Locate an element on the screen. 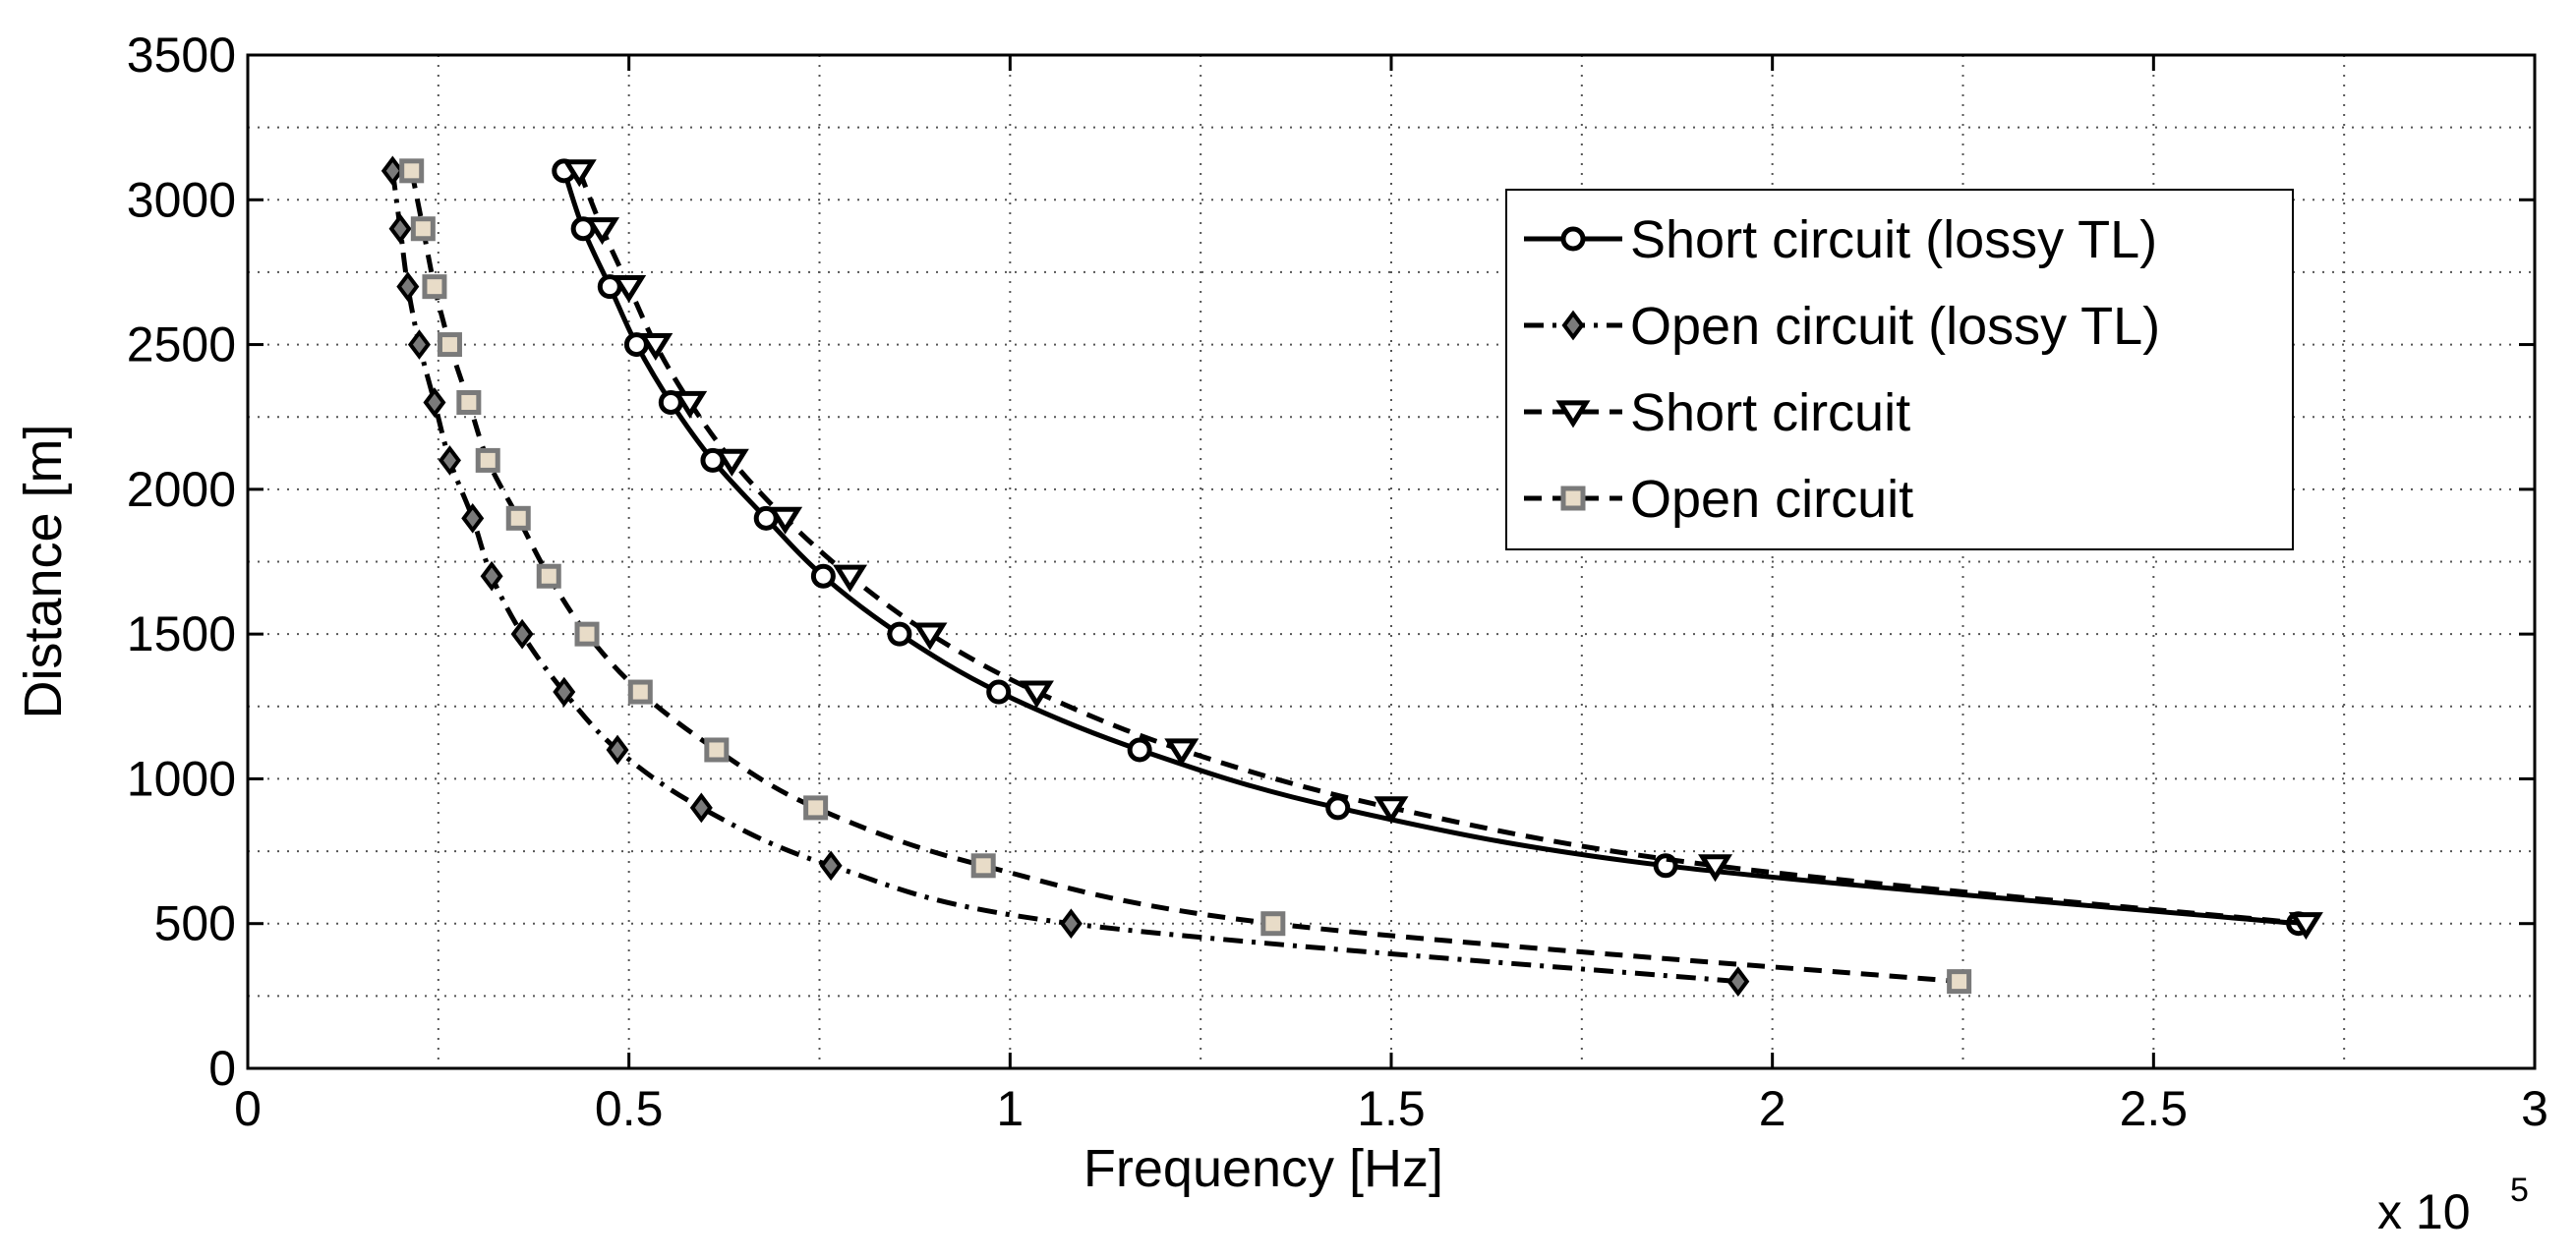 Image resolution: width=2576 pixels, height=1260 pixels. x-multiplier-exponent: 5 is located at coordinates (2519, 1190).